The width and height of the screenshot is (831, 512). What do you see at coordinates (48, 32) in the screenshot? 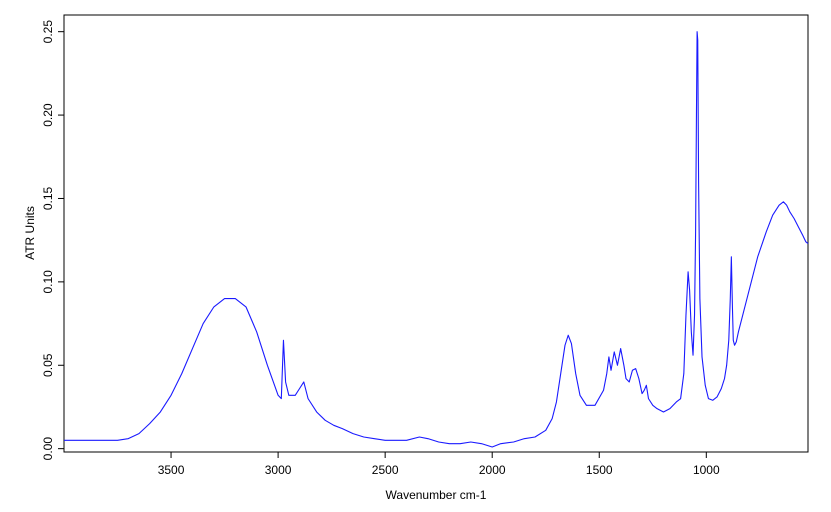
I see `y-tick-label: 0.25` at bounding box center [48, 32].